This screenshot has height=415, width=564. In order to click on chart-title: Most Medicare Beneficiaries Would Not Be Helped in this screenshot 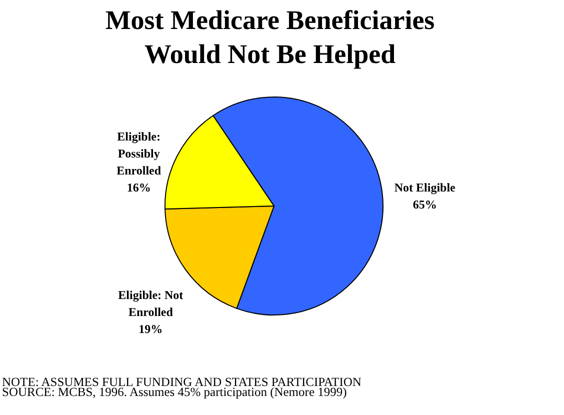, I will do `click(270, 37)`.